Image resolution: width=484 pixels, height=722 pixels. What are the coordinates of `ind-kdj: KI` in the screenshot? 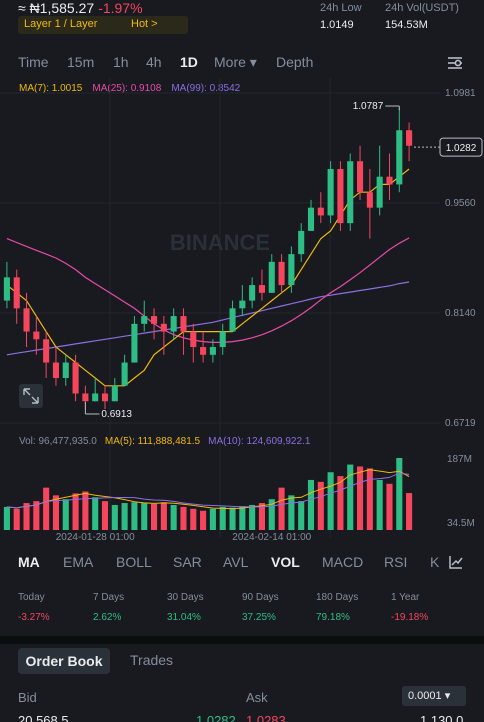 It's located at (435, 562).